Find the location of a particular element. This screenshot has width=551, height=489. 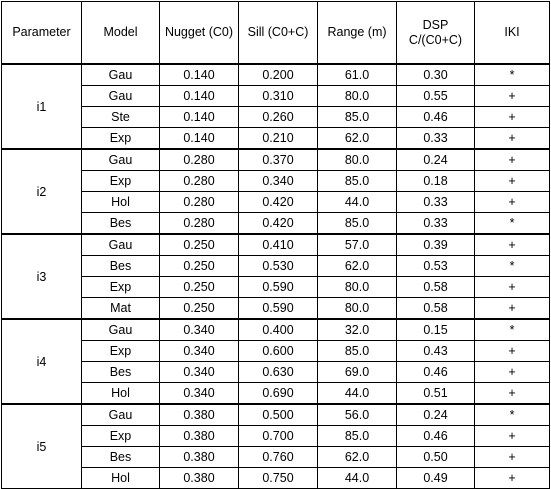

header-dsp-line1: DSP is located at coordinates (435, 24).